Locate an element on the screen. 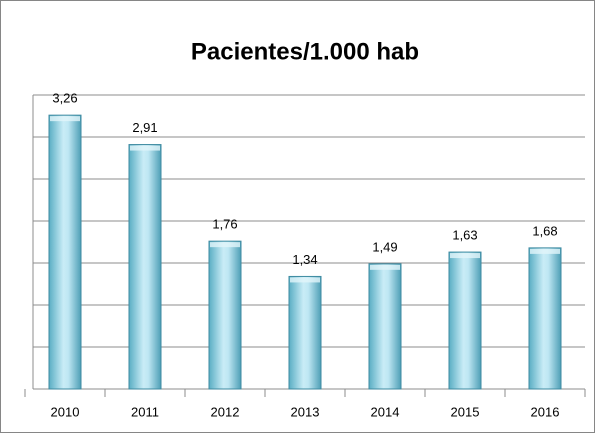 The height and width of the screenshot is (433, 595). x-tick-label: 2010 is located at coordinates (65, 411).